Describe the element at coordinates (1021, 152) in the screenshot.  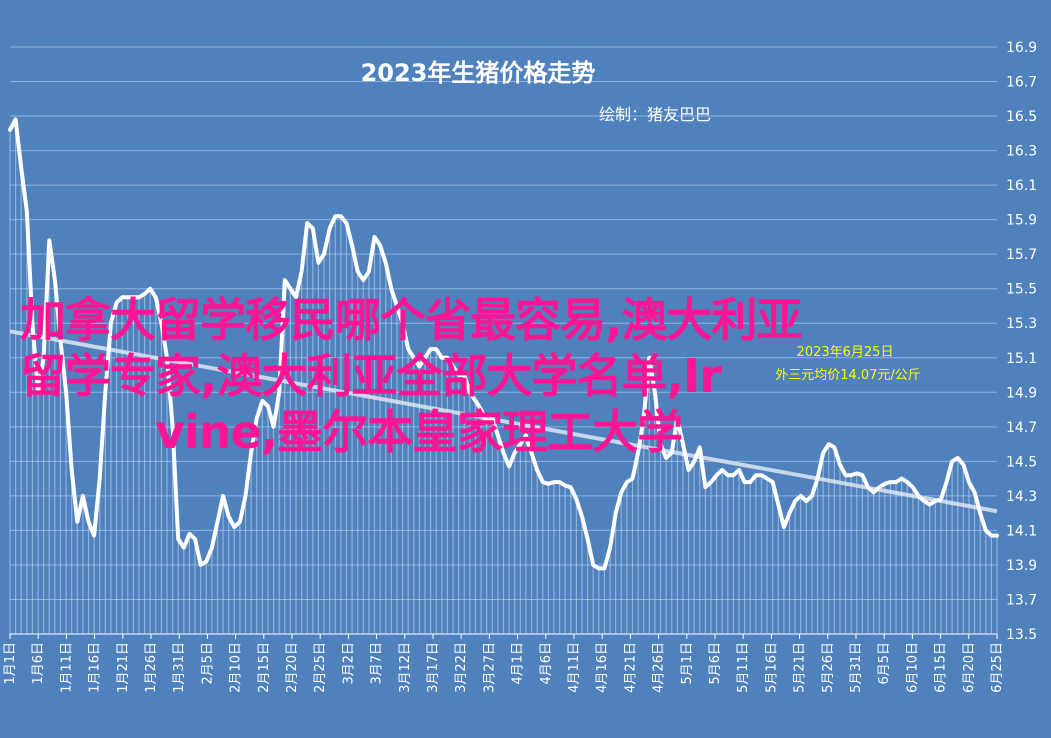
I see `y-tick-label: 16.3` at that location.